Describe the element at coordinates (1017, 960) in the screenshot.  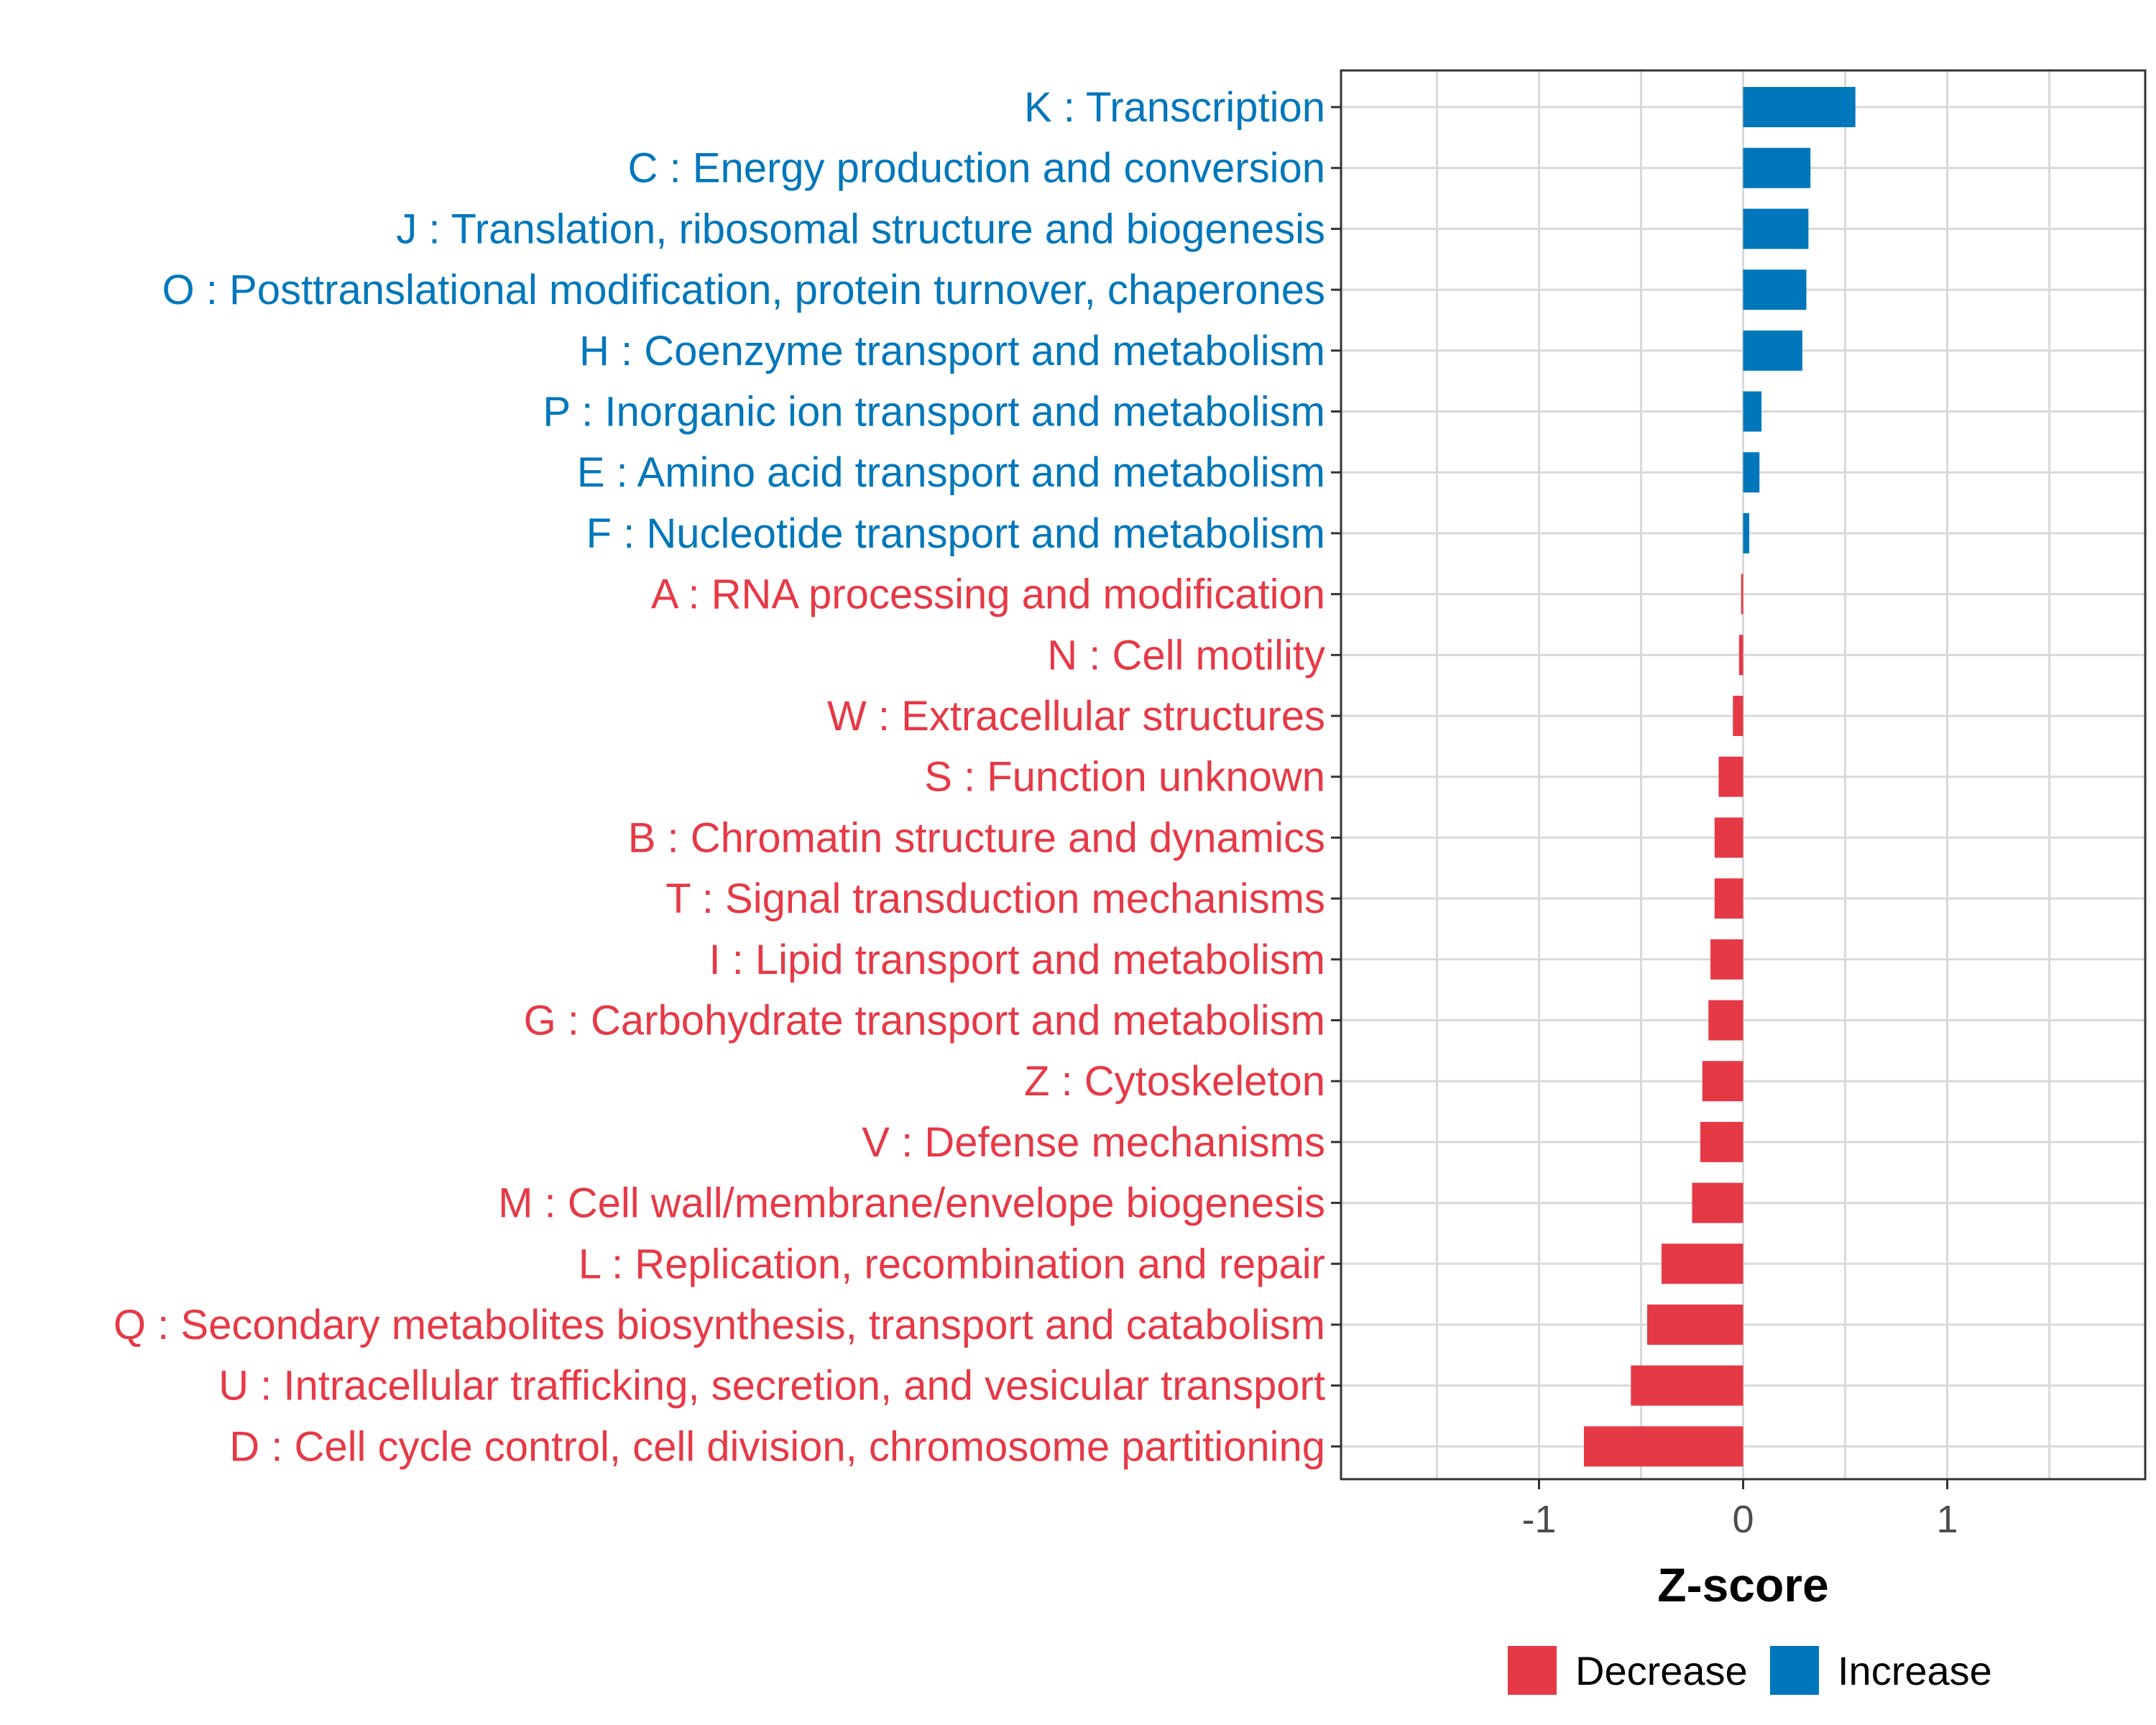
I see `category-label: I : Lipid transport and metabolism` at that location.